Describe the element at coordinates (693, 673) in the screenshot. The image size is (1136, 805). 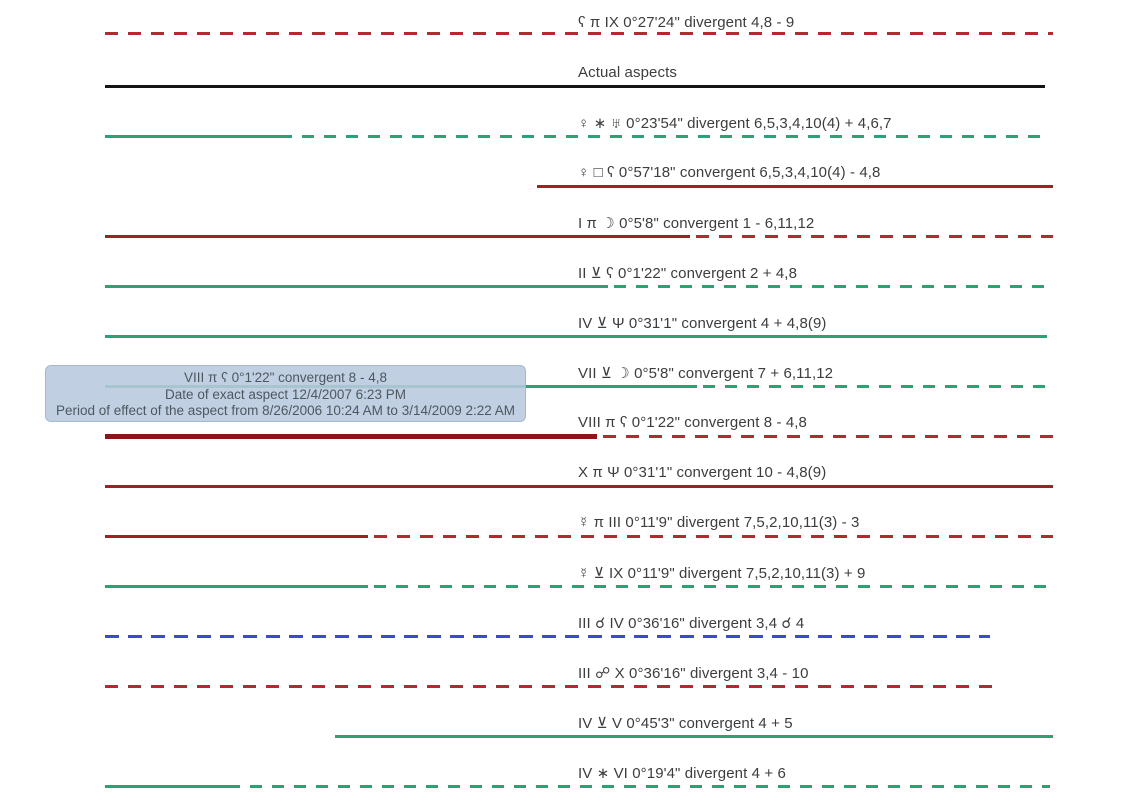
I see `aspect-row-label: III ☍ X 0°36'16" divergent 3,4 - 10` at that location.